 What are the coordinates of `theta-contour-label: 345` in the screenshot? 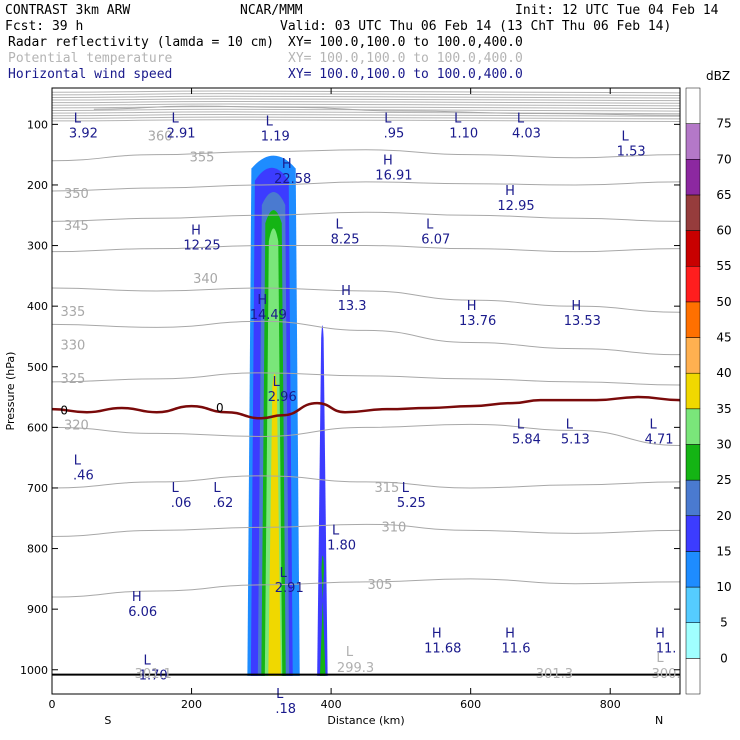 It's located at (76, 226).